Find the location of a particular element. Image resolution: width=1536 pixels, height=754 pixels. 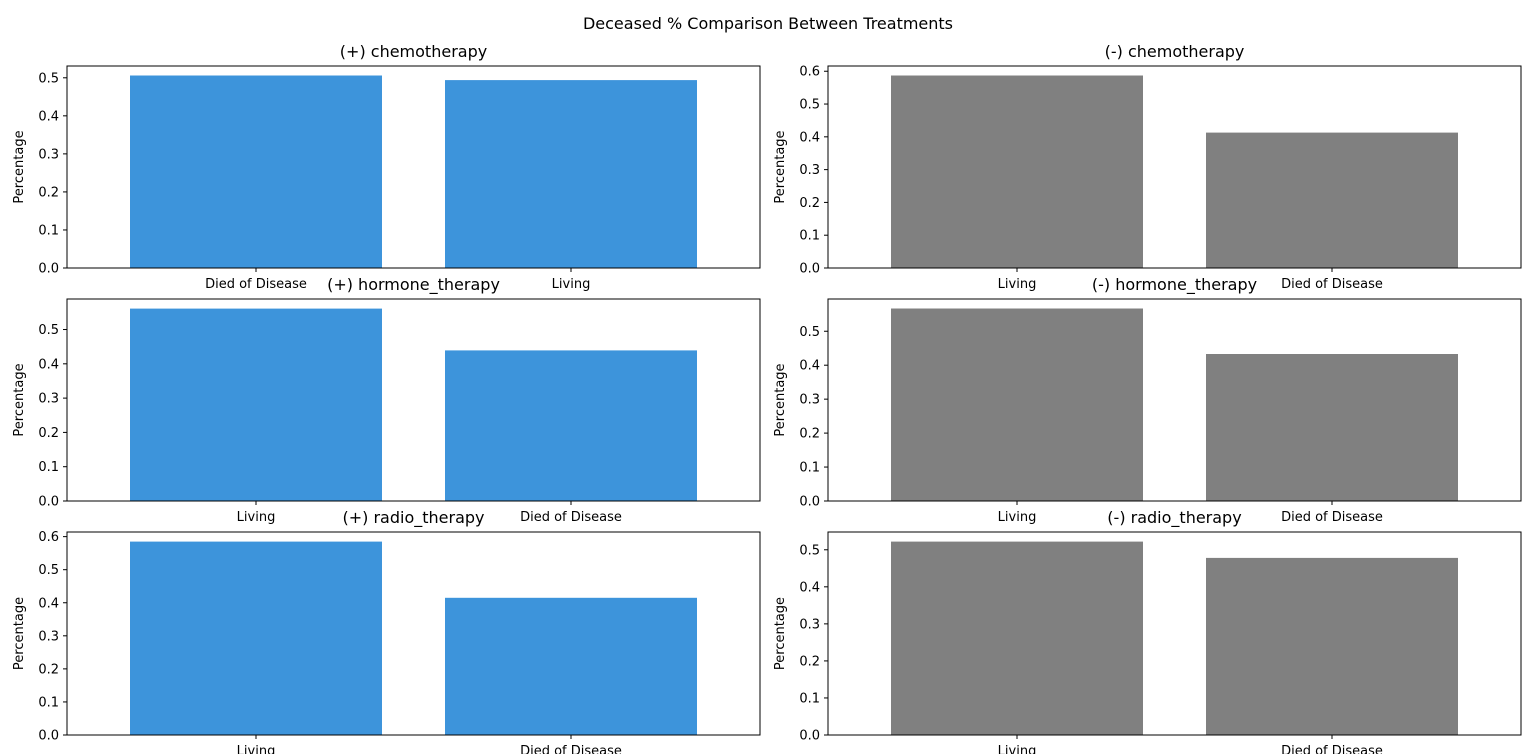

subplot-title: (-) radio_therapy is located at coordinates (1174, 518).